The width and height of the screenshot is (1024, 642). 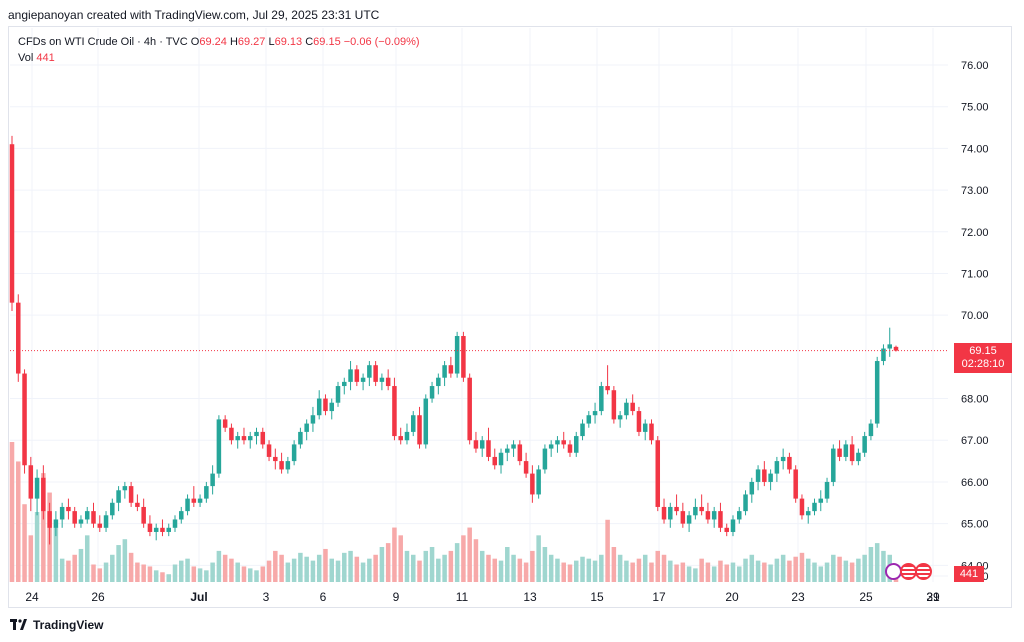 What do you see at coordinates (327, 42) in the screenshot?
I see `close-value: 69.15` at bounding box center [327, 42].